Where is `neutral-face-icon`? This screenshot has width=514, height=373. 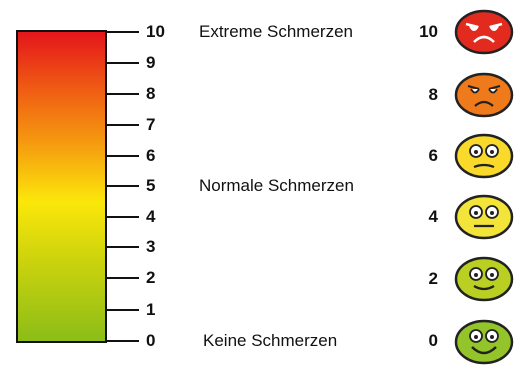 neutral-face-icon is located at coordinates (484, 217).